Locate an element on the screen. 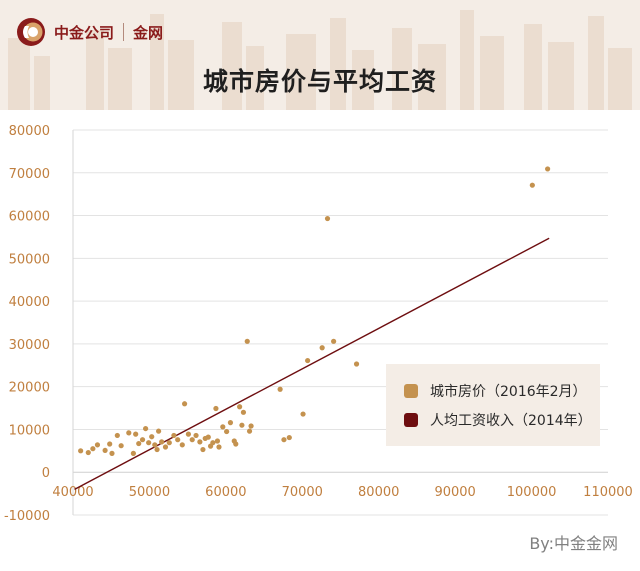  legend-item-housing-price: 城市房价（2016年2月） is located at coordinates (495, 391).